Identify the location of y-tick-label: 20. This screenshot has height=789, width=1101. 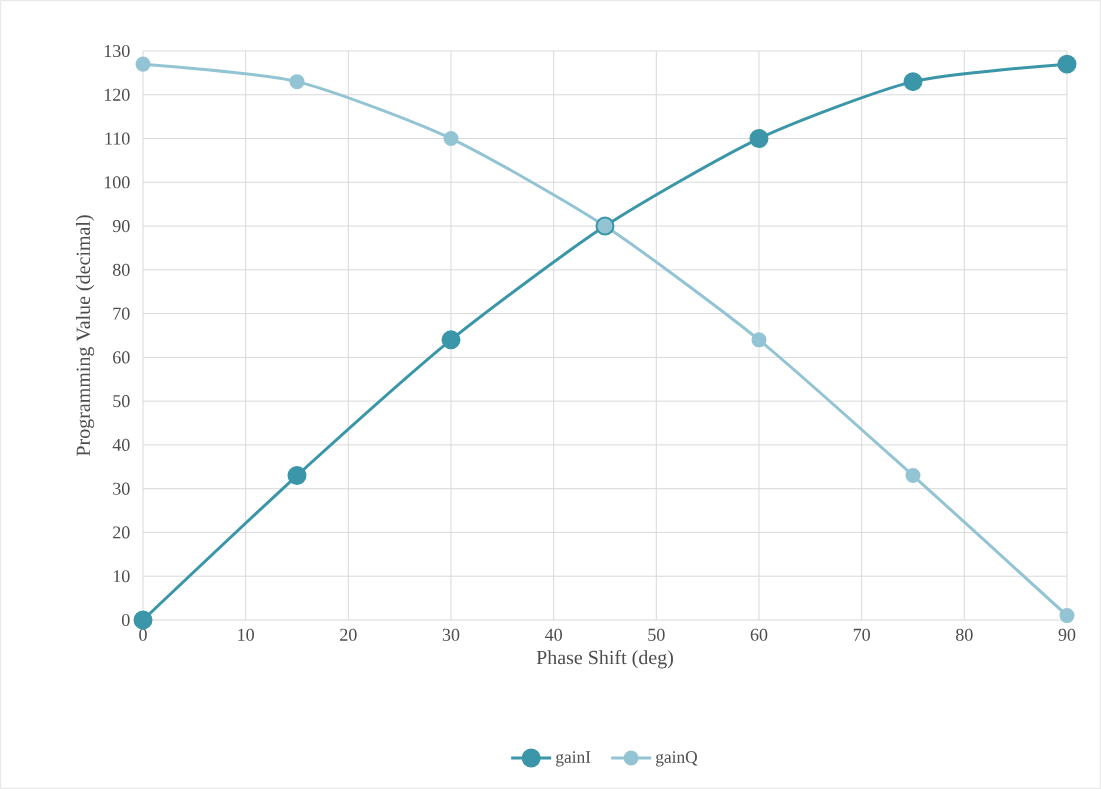
(121, 532).